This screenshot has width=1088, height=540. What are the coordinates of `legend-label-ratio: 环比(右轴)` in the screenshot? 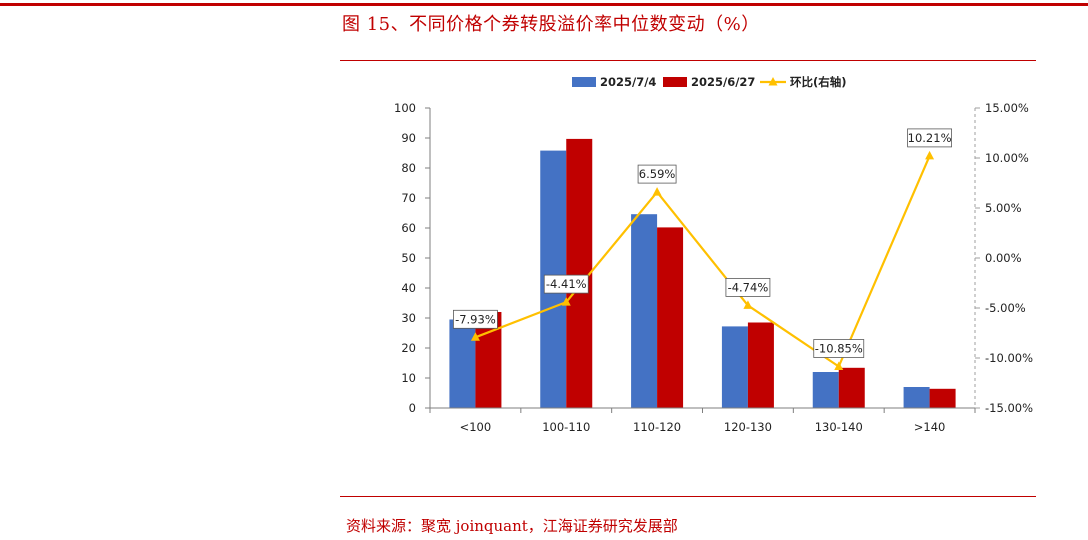 It's located at (818, 82).